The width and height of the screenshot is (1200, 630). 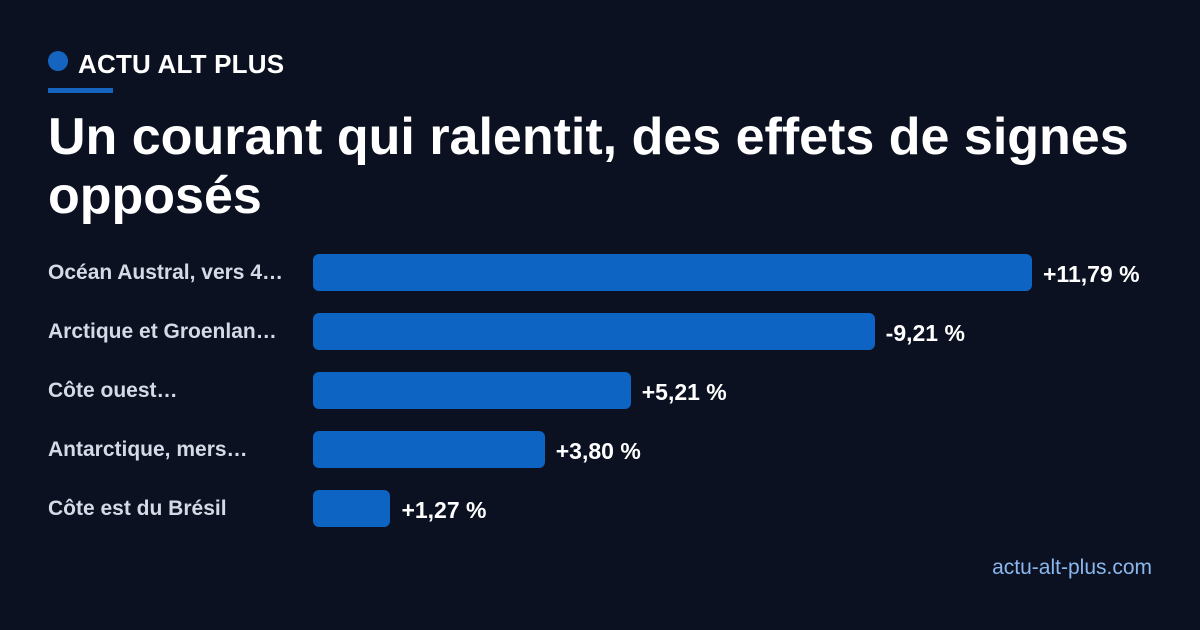 What do you see at coordinates (1091, 274) in the screenshot?
I see `value-label: +11,79 %` at bounding box center [1091, 274].